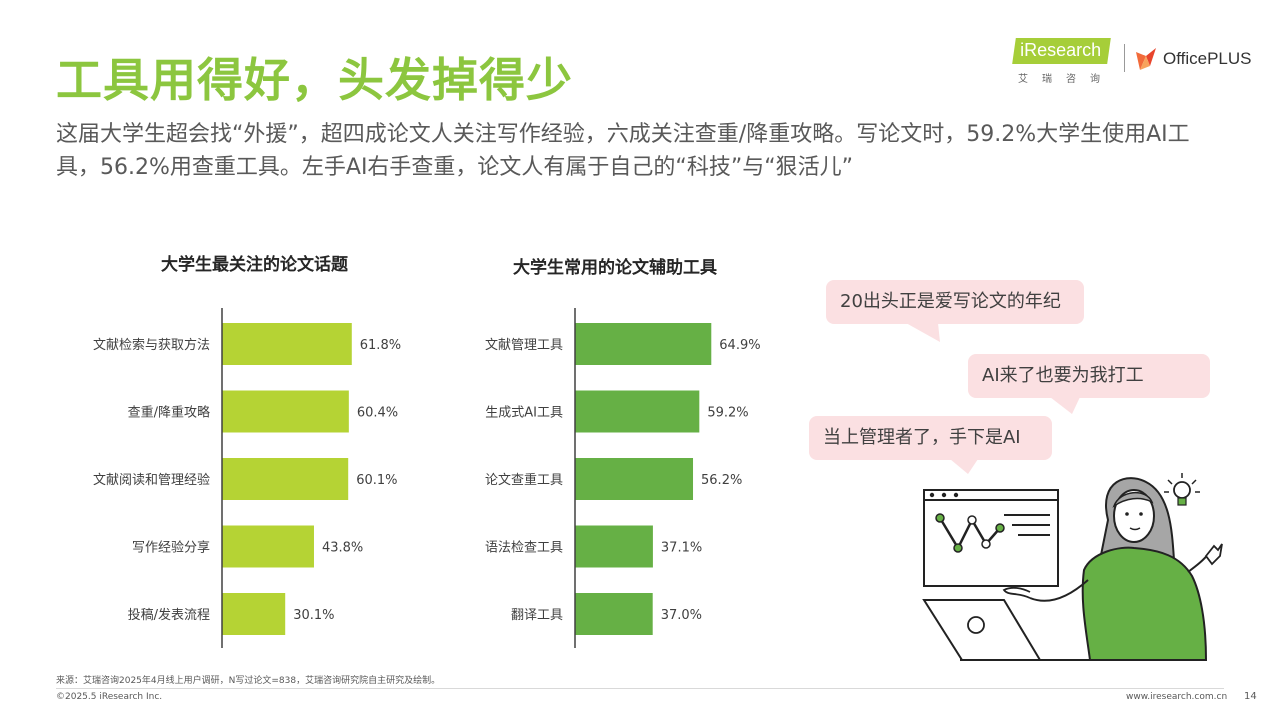 The image size is (1280, 720). I want to click on left-category-label-2: 文献阅读和管理经验, so click(151, 480).